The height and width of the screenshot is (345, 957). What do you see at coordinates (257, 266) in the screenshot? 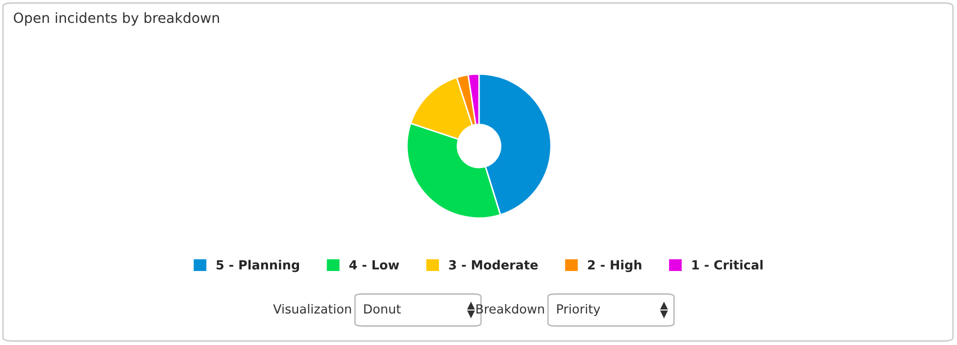
I see `legend-label: 5 - Planning` at bounding box center [257, 266].